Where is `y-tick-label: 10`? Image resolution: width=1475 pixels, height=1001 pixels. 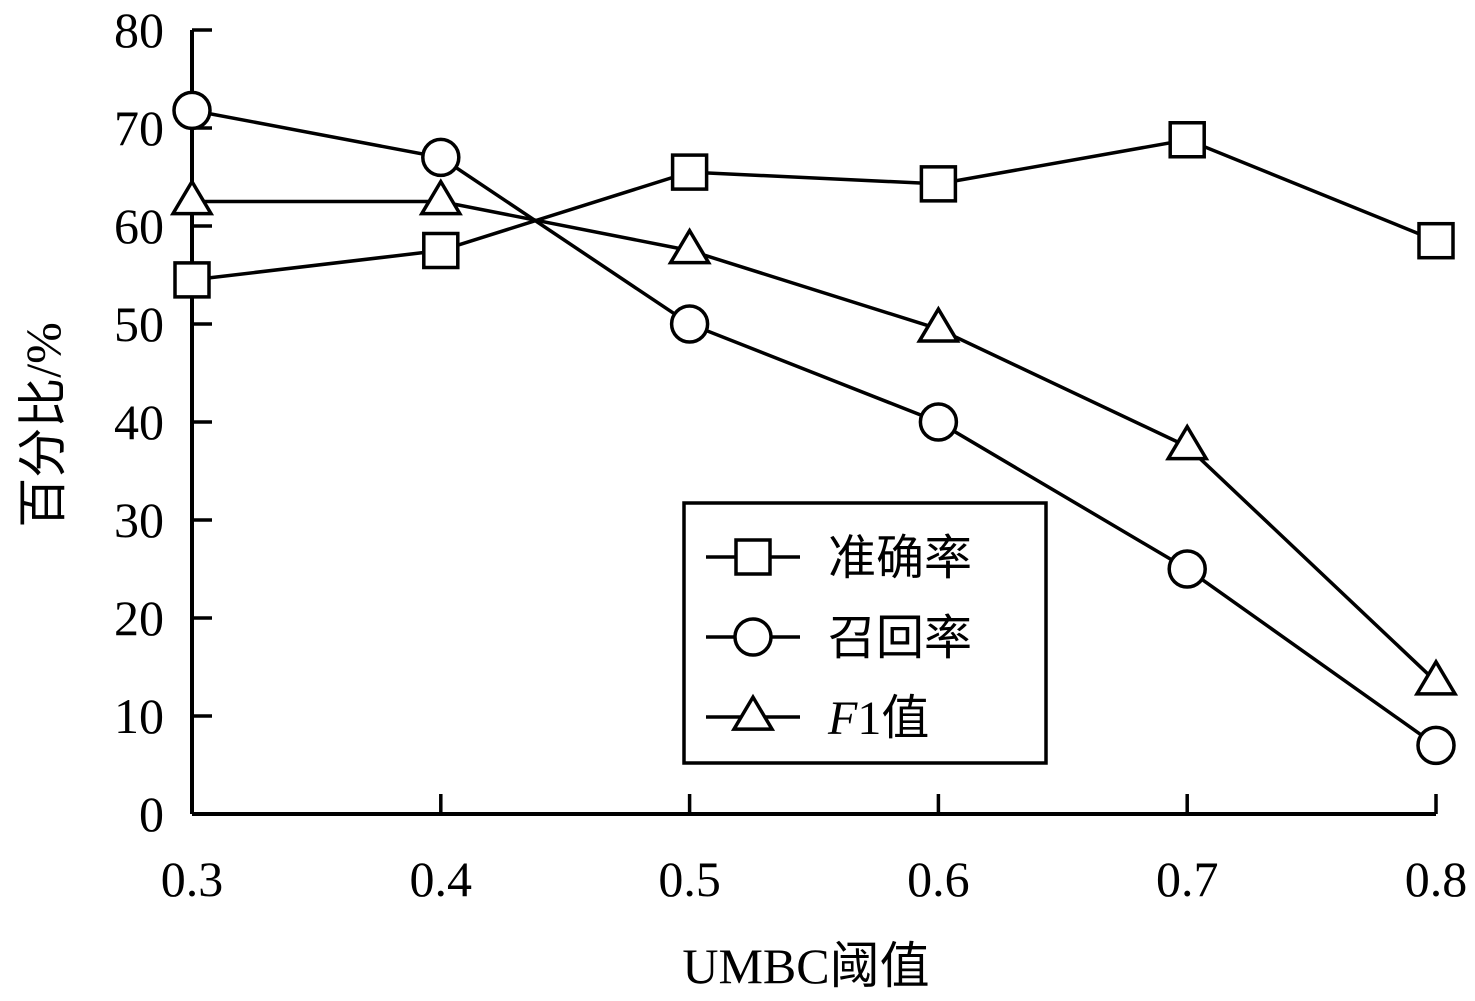
y-tick-label: 10 is located at coordinates (139, 716).